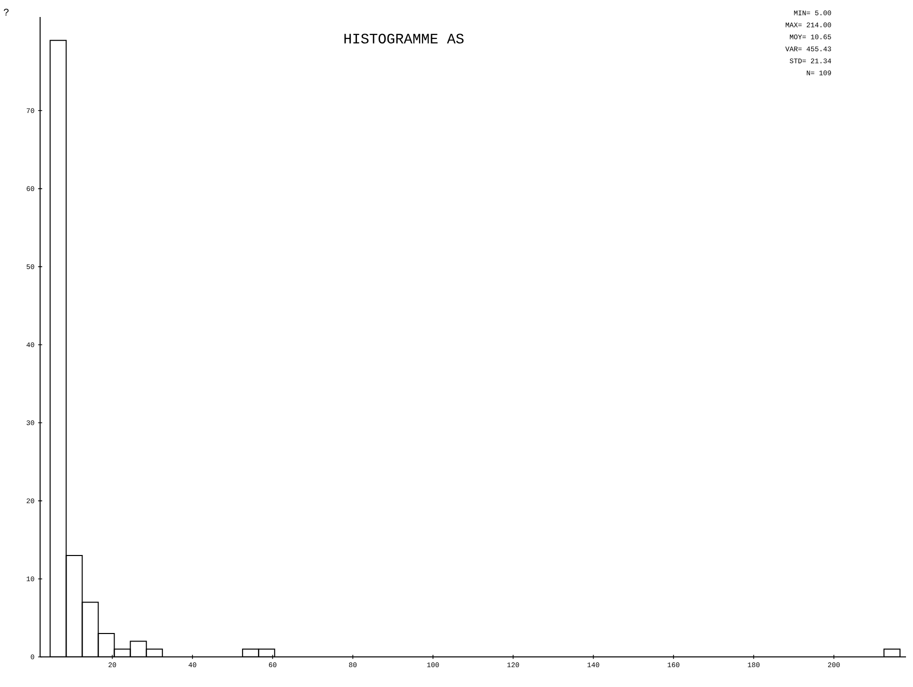 Image resolution: width=913 pixels, height=687 pixels. I want to click on y-axis-title: ?, so click(6, 12).